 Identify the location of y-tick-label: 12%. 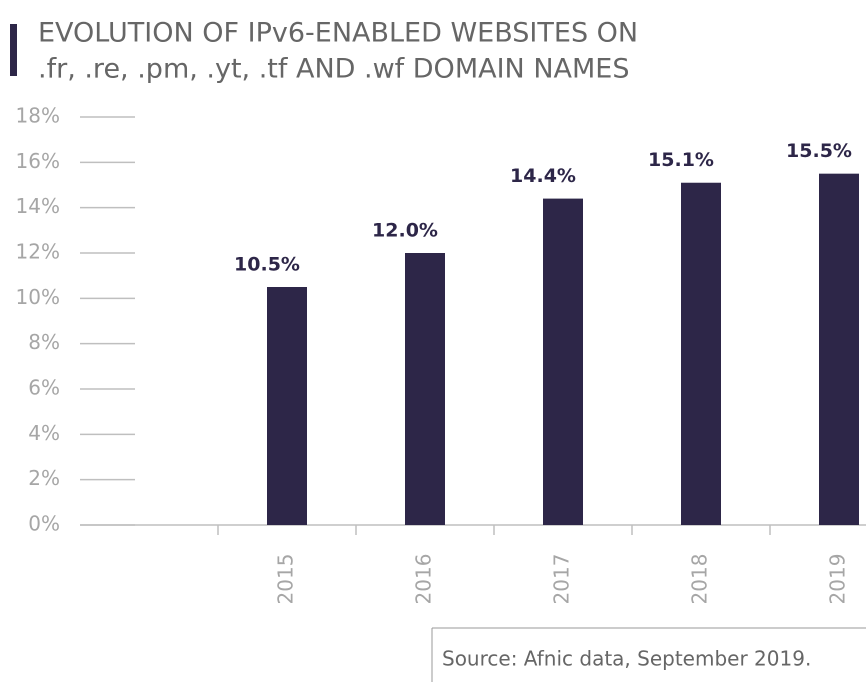
(38, 252).